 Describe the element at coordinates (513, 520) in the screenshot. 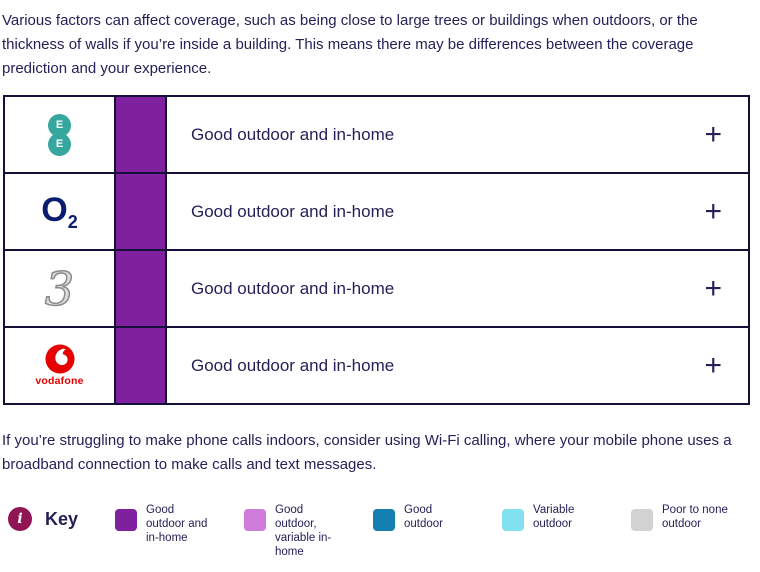

I see `key-swatch-cyan` at that location.